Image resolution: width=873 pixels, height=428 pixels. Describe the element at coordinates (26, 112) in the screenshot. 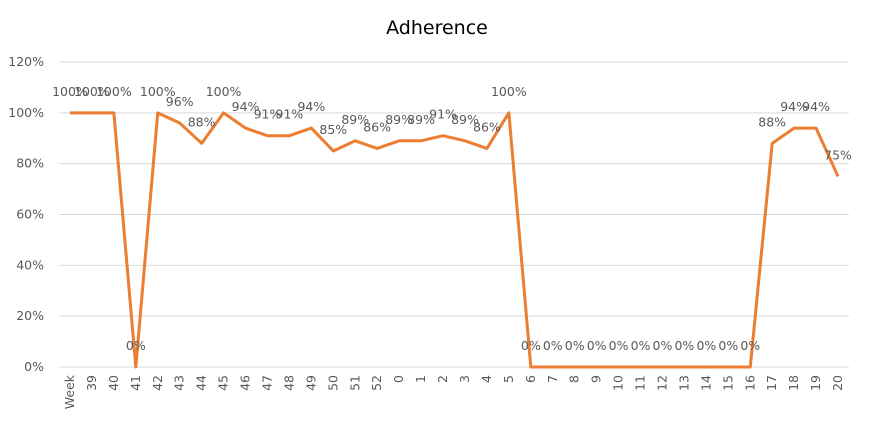

I see `y-tick-label: 100%` at that location.